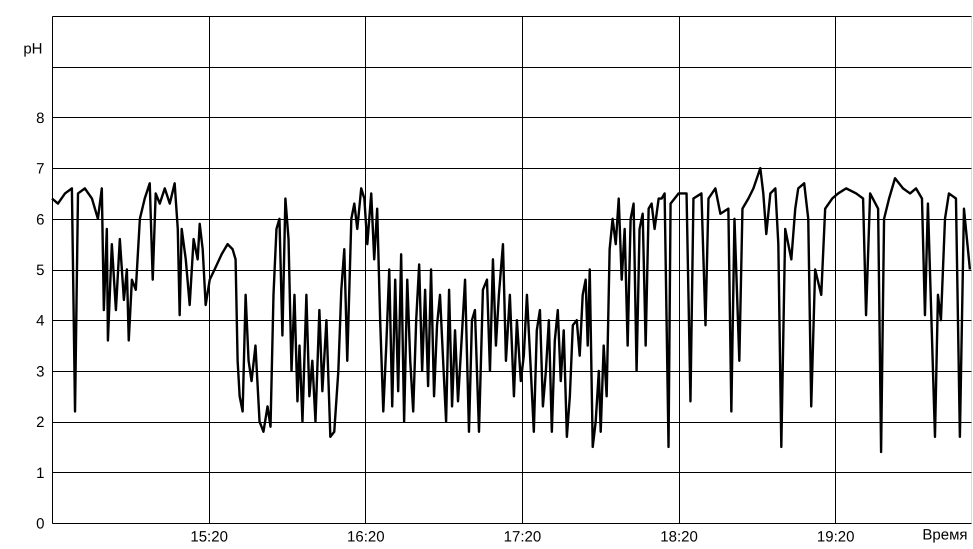 The image size is (973, 549). Describe the element at coordinates (835, 537) in the screenshot. I see `x-tick-label: 19:20` at that location.